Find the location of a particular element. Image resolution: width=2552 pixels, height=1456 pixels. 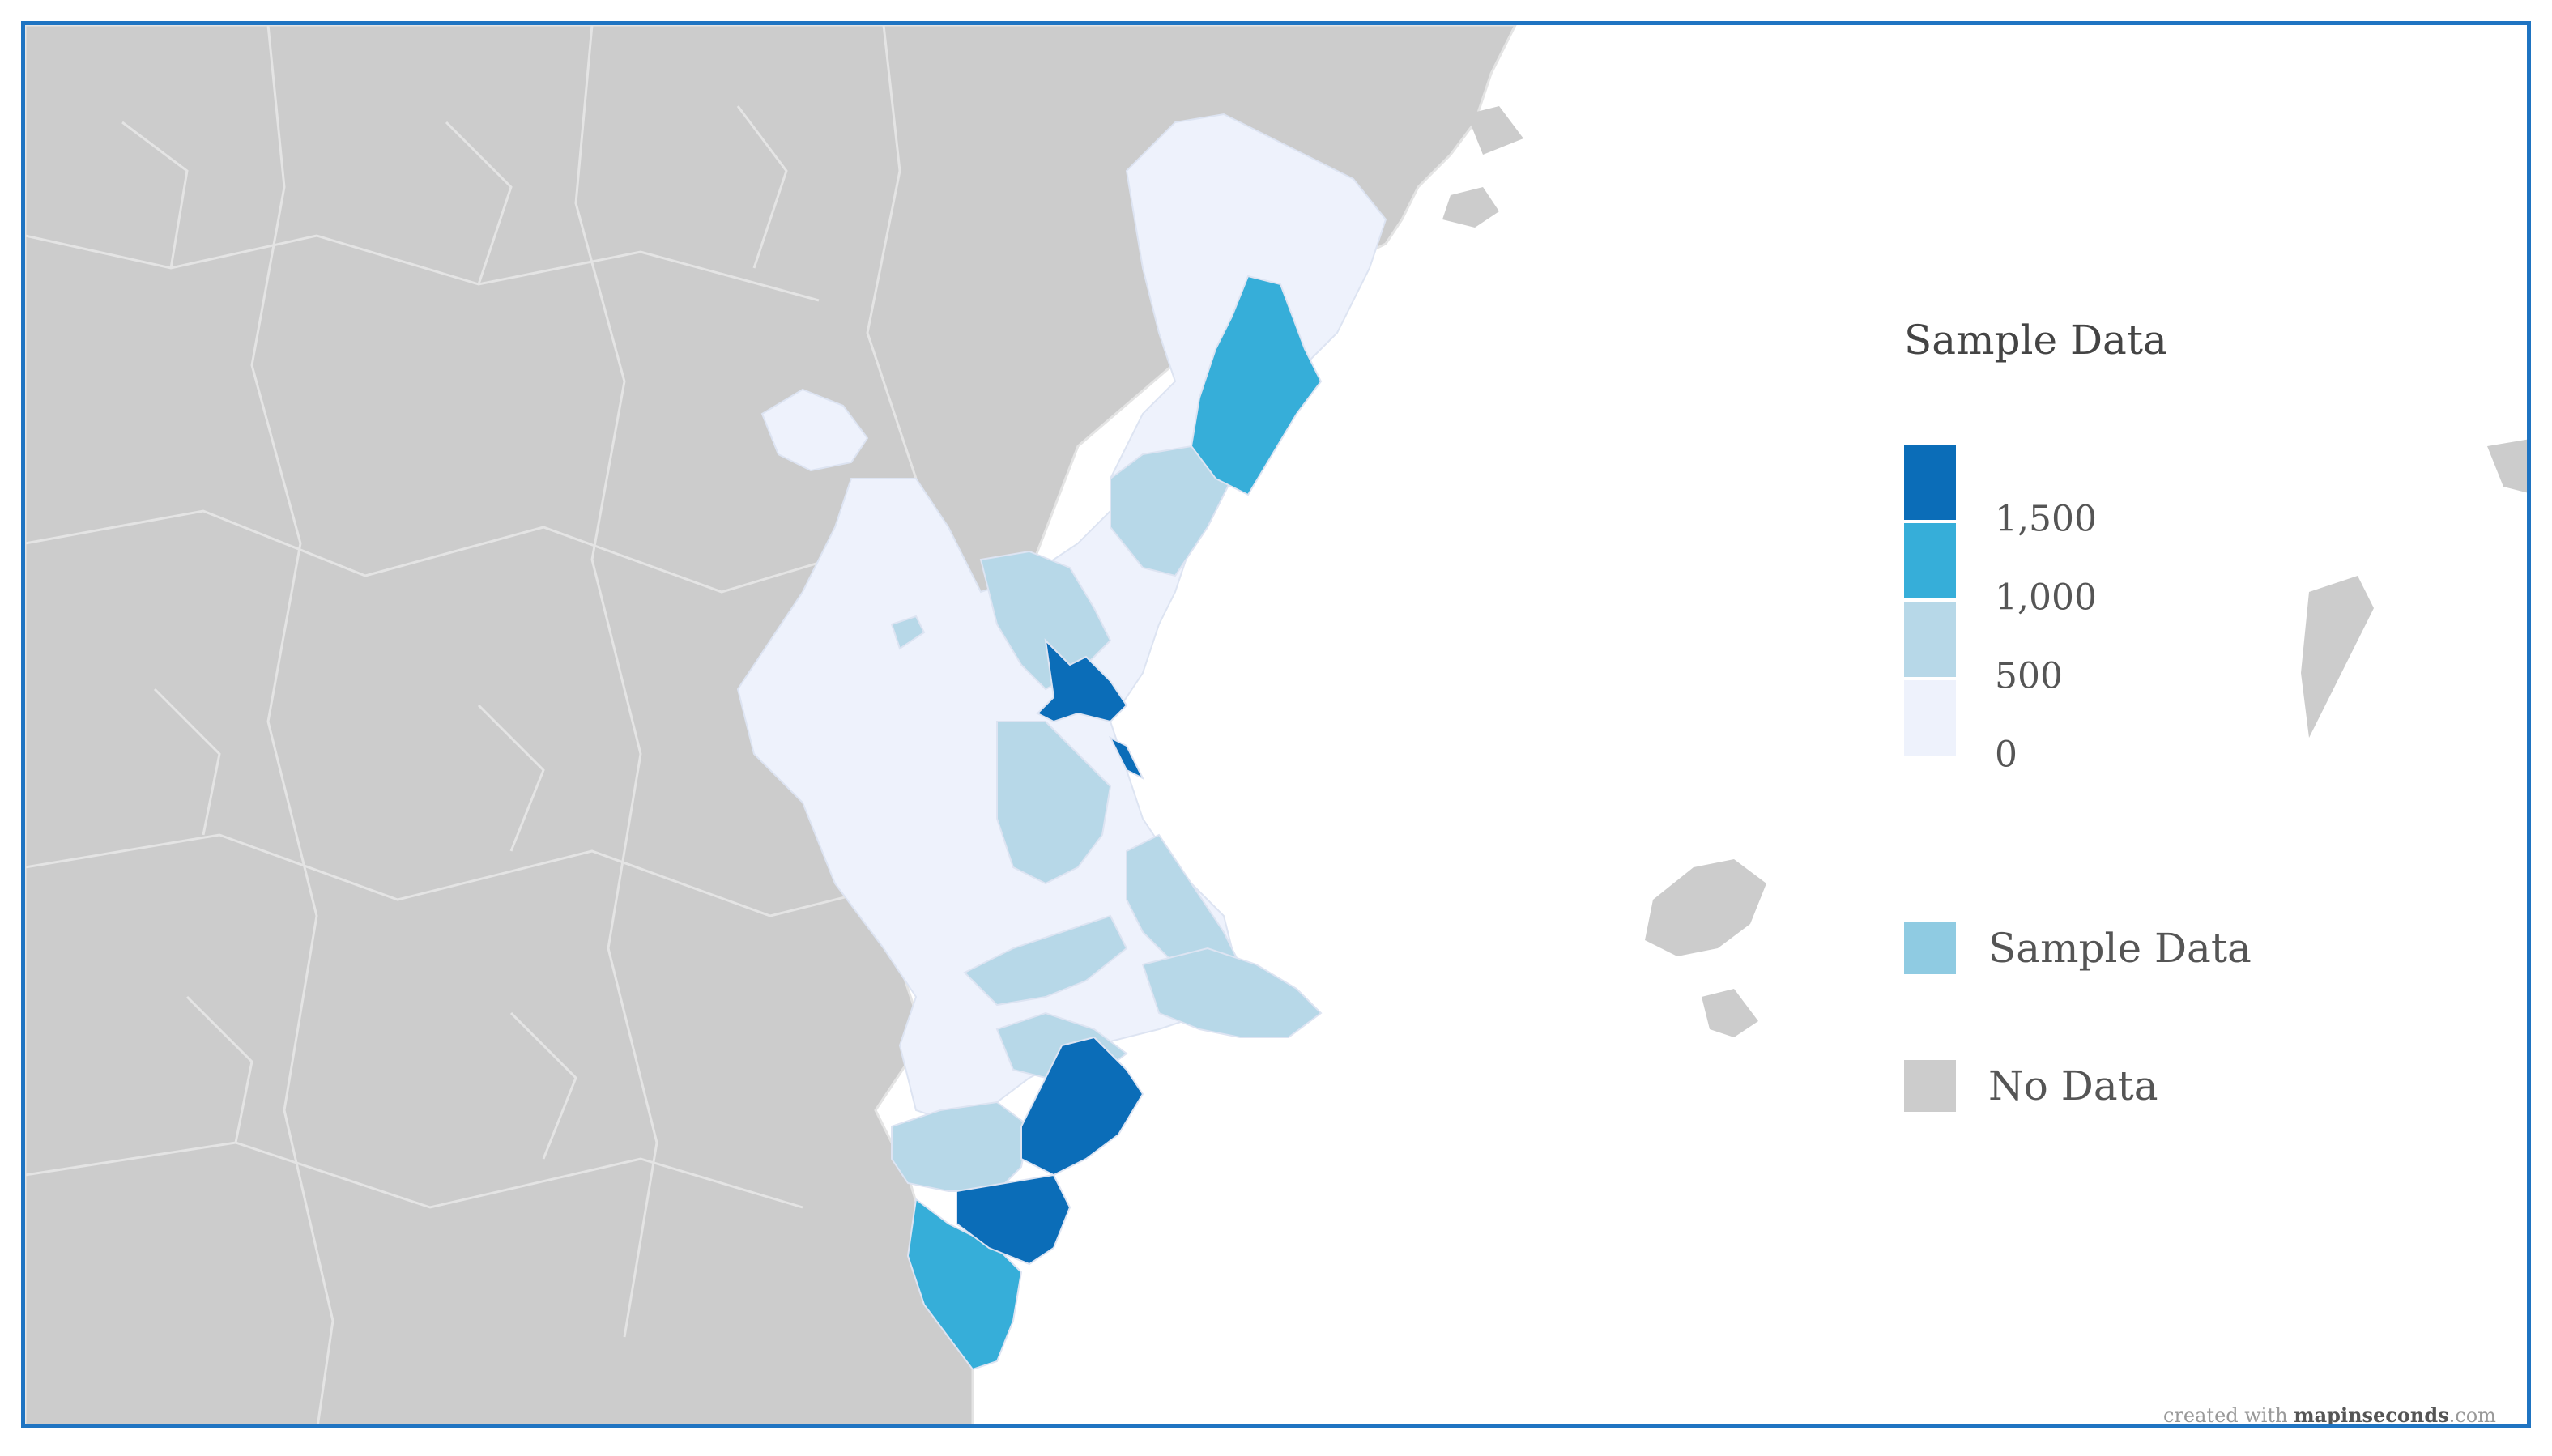

region-marina-alta is located at coordinates (1232, 992).